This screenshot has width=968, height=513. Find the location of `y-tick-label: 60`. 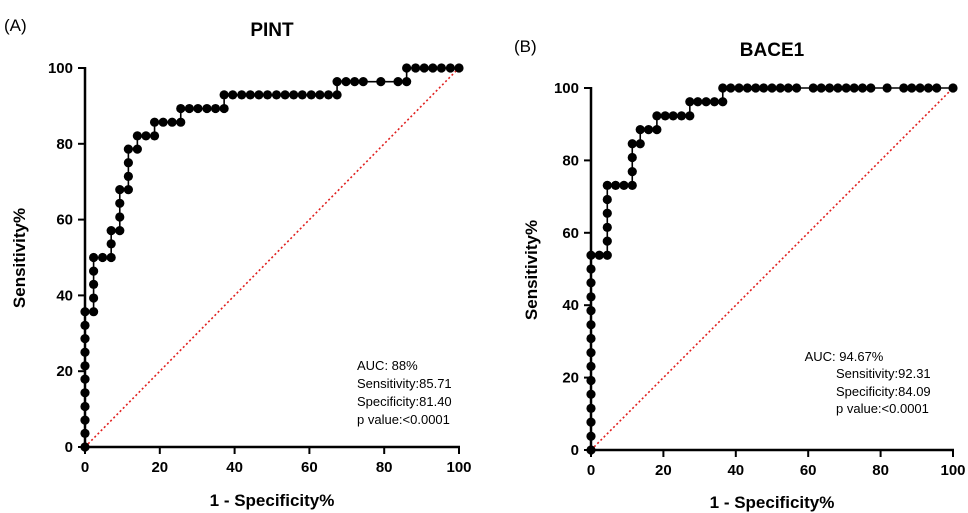

y-tick-label: 60 is located at coordinates (570, 233).